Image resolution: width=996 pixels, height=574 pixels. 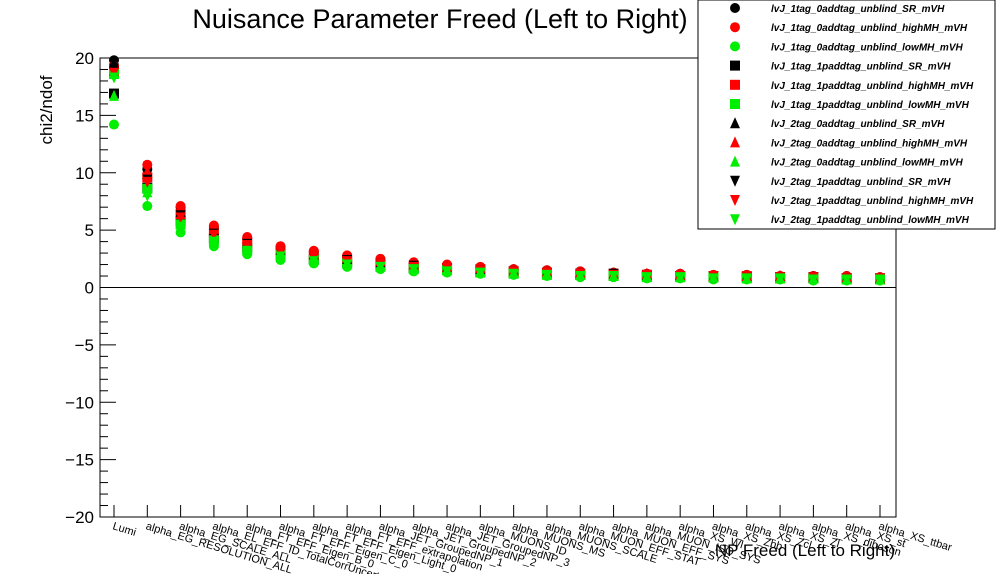 What do you see at coordinates (124, 529) in the screenshot?
I see `x-tick-label: Lumi` at bounding box center [124, 529].